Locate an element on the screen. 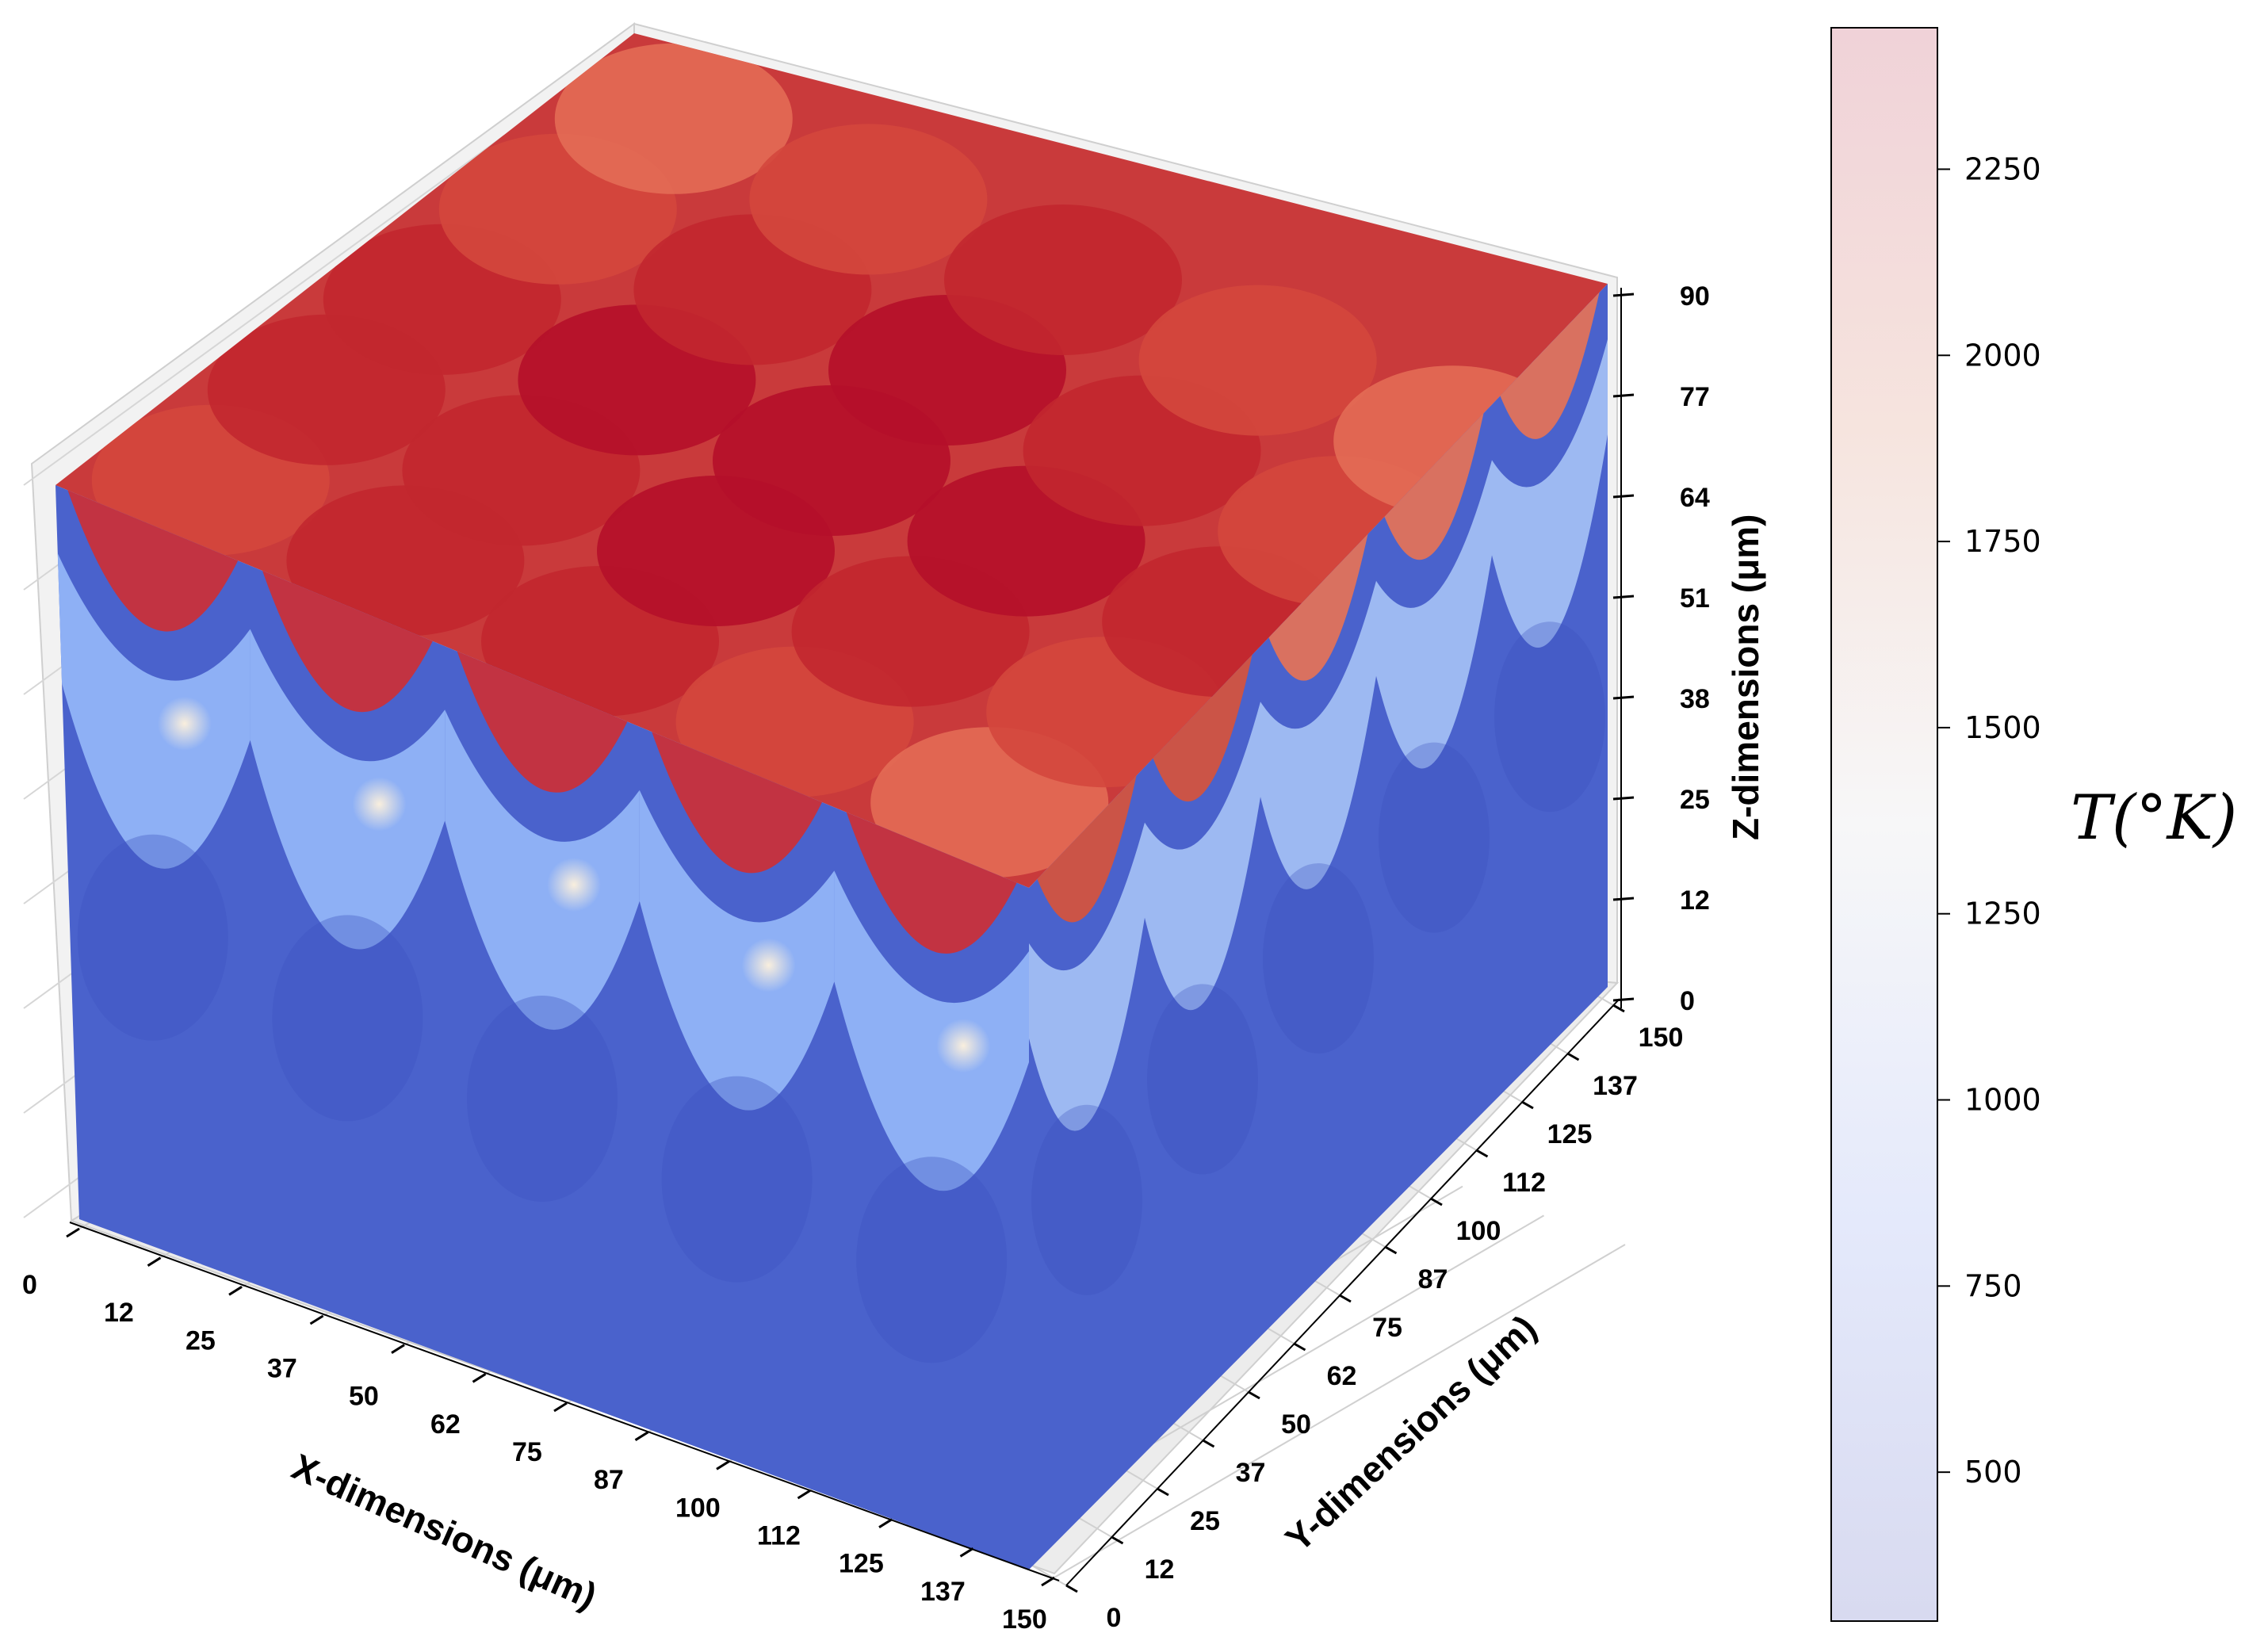 The width and height of the screenshot is (2268, 1652). x-tick-label: 25 is located at coordinates (201, 1340).